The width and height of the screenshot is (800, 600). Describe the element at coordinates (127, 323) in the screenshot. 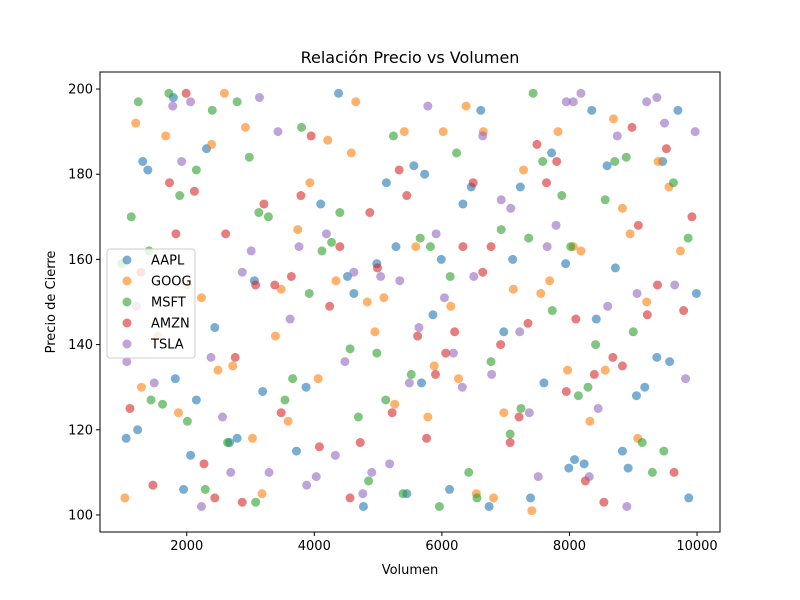

I see `legend-marker-amzn` at that location.